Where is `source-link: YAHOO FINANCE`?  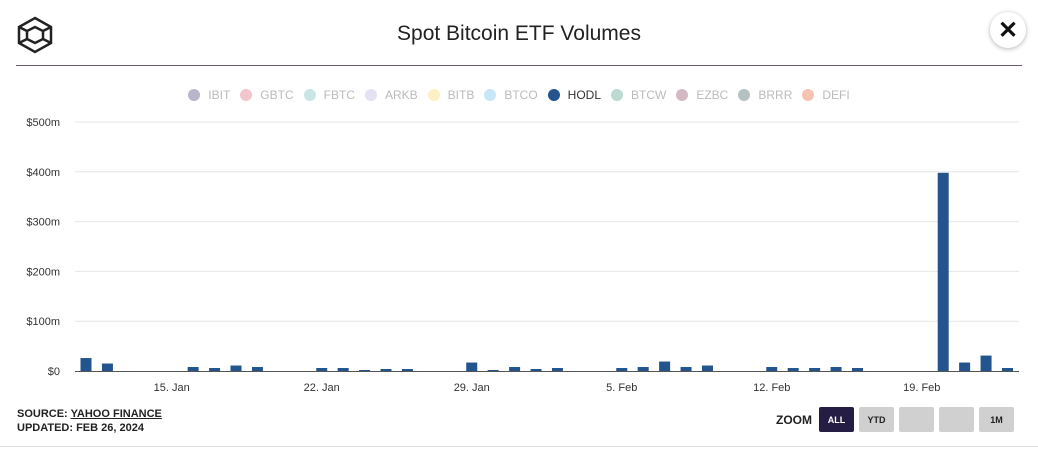 source-link: YAHOO FINANCE is located at coordinates (116, 414).